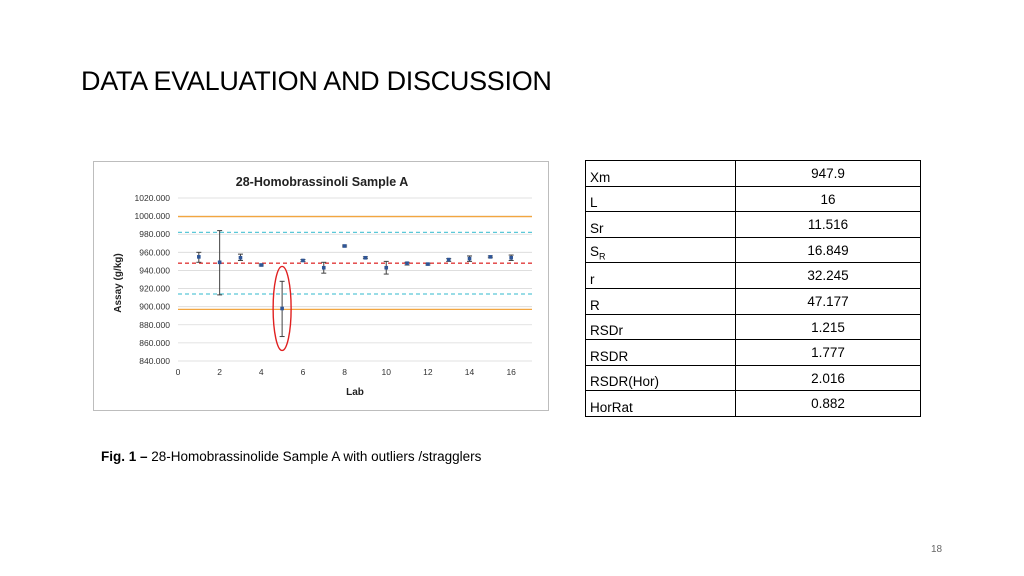  What do you see at coordinates (828, 352) in the screenshot?
I see `stats-value: 1.777` at bounding box center [828, 352].